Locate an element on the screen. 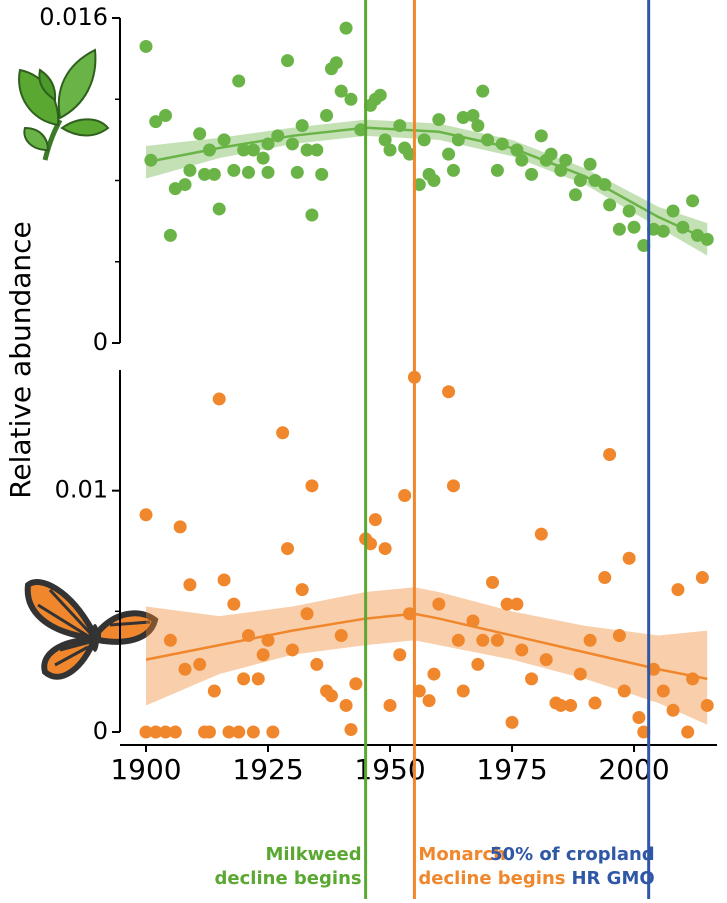  monarch-icon is located at coordinates (91, 629).